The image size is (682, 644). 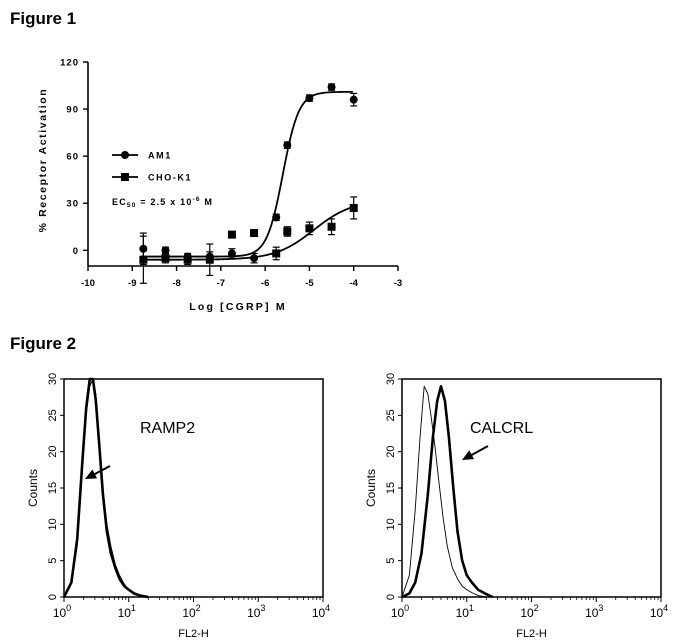 I want to click on ec50-annotation: EC50 = 2.5 x 10-6 M, so click(x=162, y=202).